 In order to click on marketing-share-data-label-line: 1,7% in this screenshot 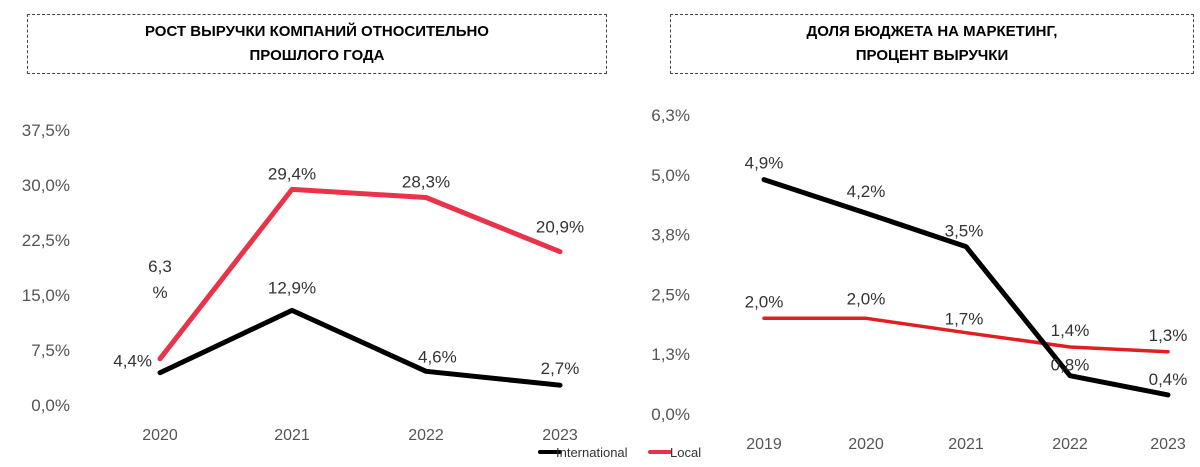, I will do `click(964, 319)`.